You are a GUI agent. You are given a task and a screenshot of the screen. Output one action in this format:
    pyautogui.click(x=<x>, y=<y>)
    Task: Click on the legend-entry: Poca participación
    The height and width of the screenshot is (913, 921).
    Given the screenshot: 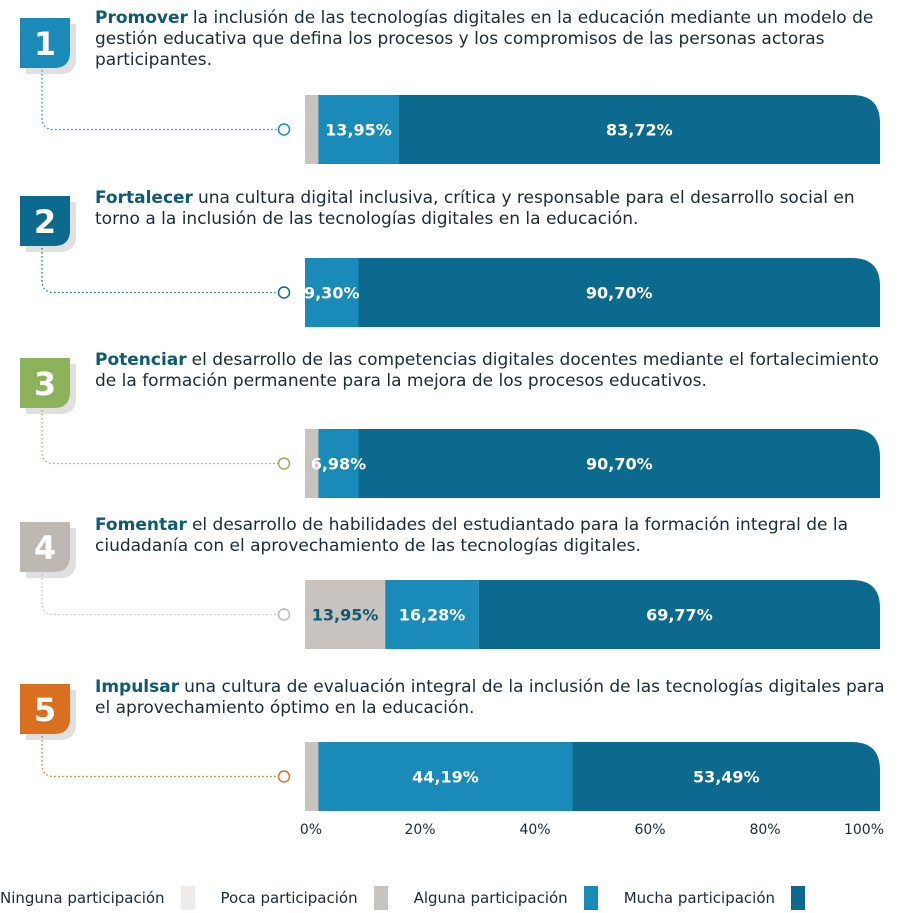 What is the action you would take?
    pyautogui.click(x=317, y=898)
    